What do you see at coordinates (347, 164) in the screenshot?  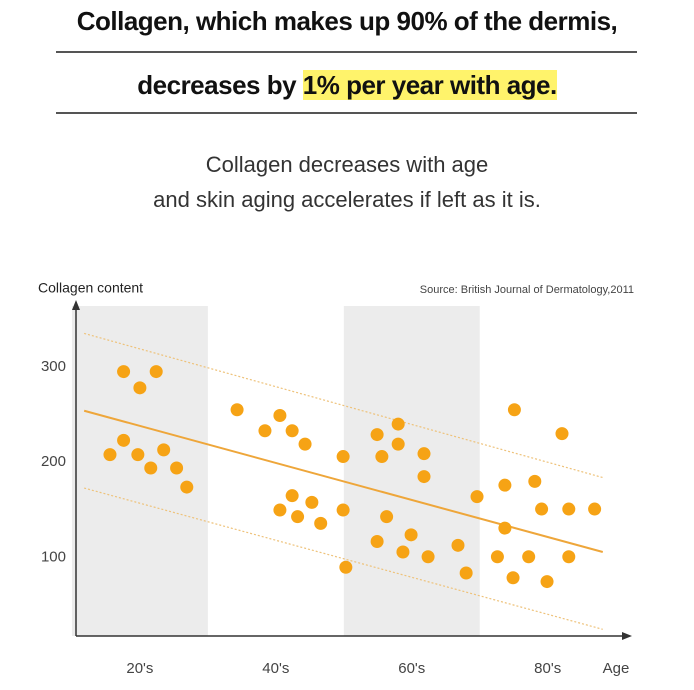 I see `subtitle: Collagen decreases with age` at bounding box center [347, 164].